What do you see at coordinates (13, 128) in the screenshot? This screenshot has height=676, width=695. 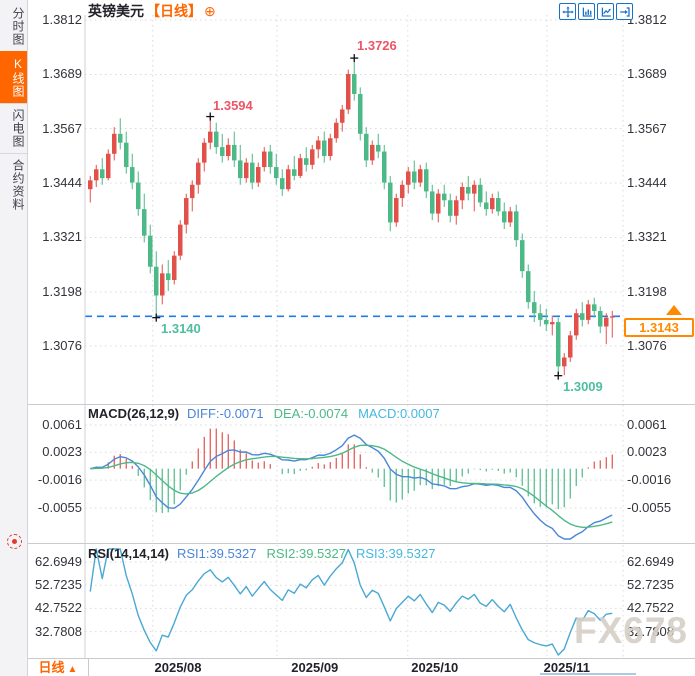 I see `sidebar-item-3: 闪电图` at bounding box center [13, 128].